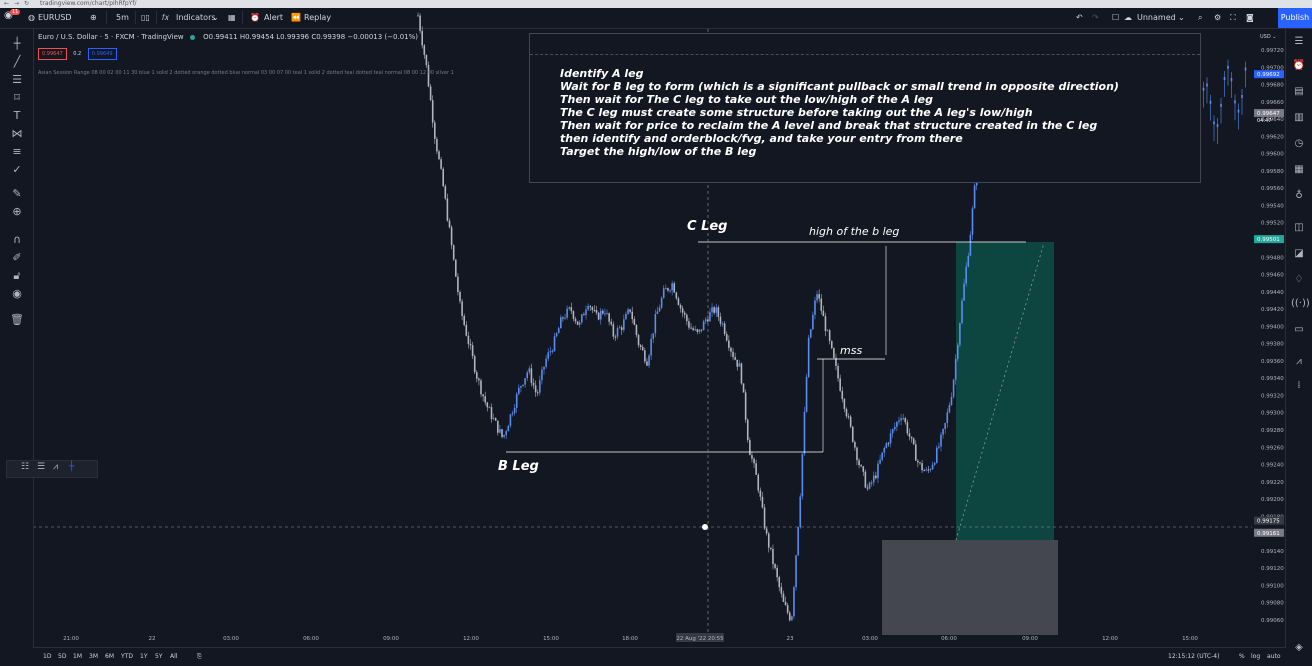 The height and width of the screenshot is (666, 1312). Describe the element at coordinates (7, 3) in the screenshot. I see `back-icon: ←` at that location.